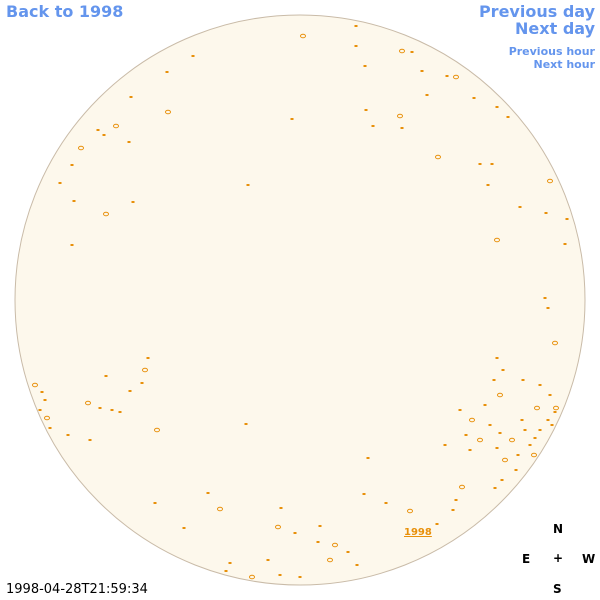  What do you see at coordinates (526, 559) in the screenshot?
I see `compass-east: E` at bounding box center [526, 559].